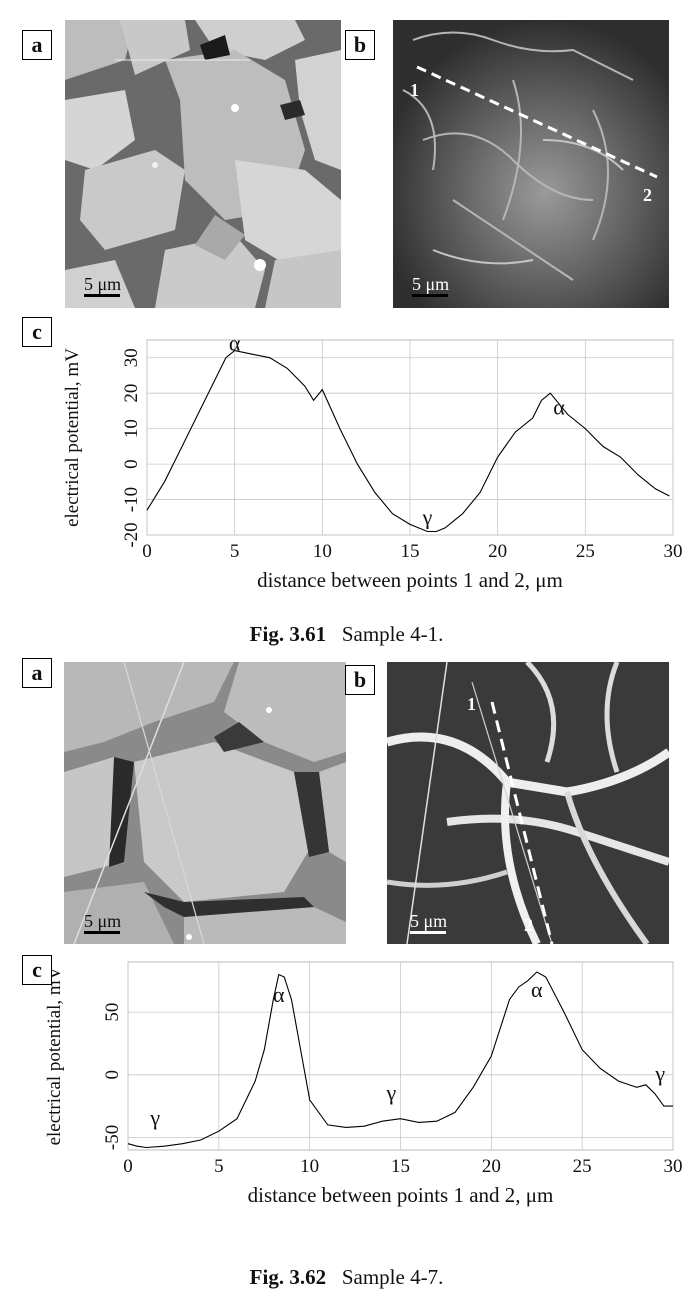 This screenshot has height=1293, width=693. I want to click on y-tick-label: 30, so click(131, 357).